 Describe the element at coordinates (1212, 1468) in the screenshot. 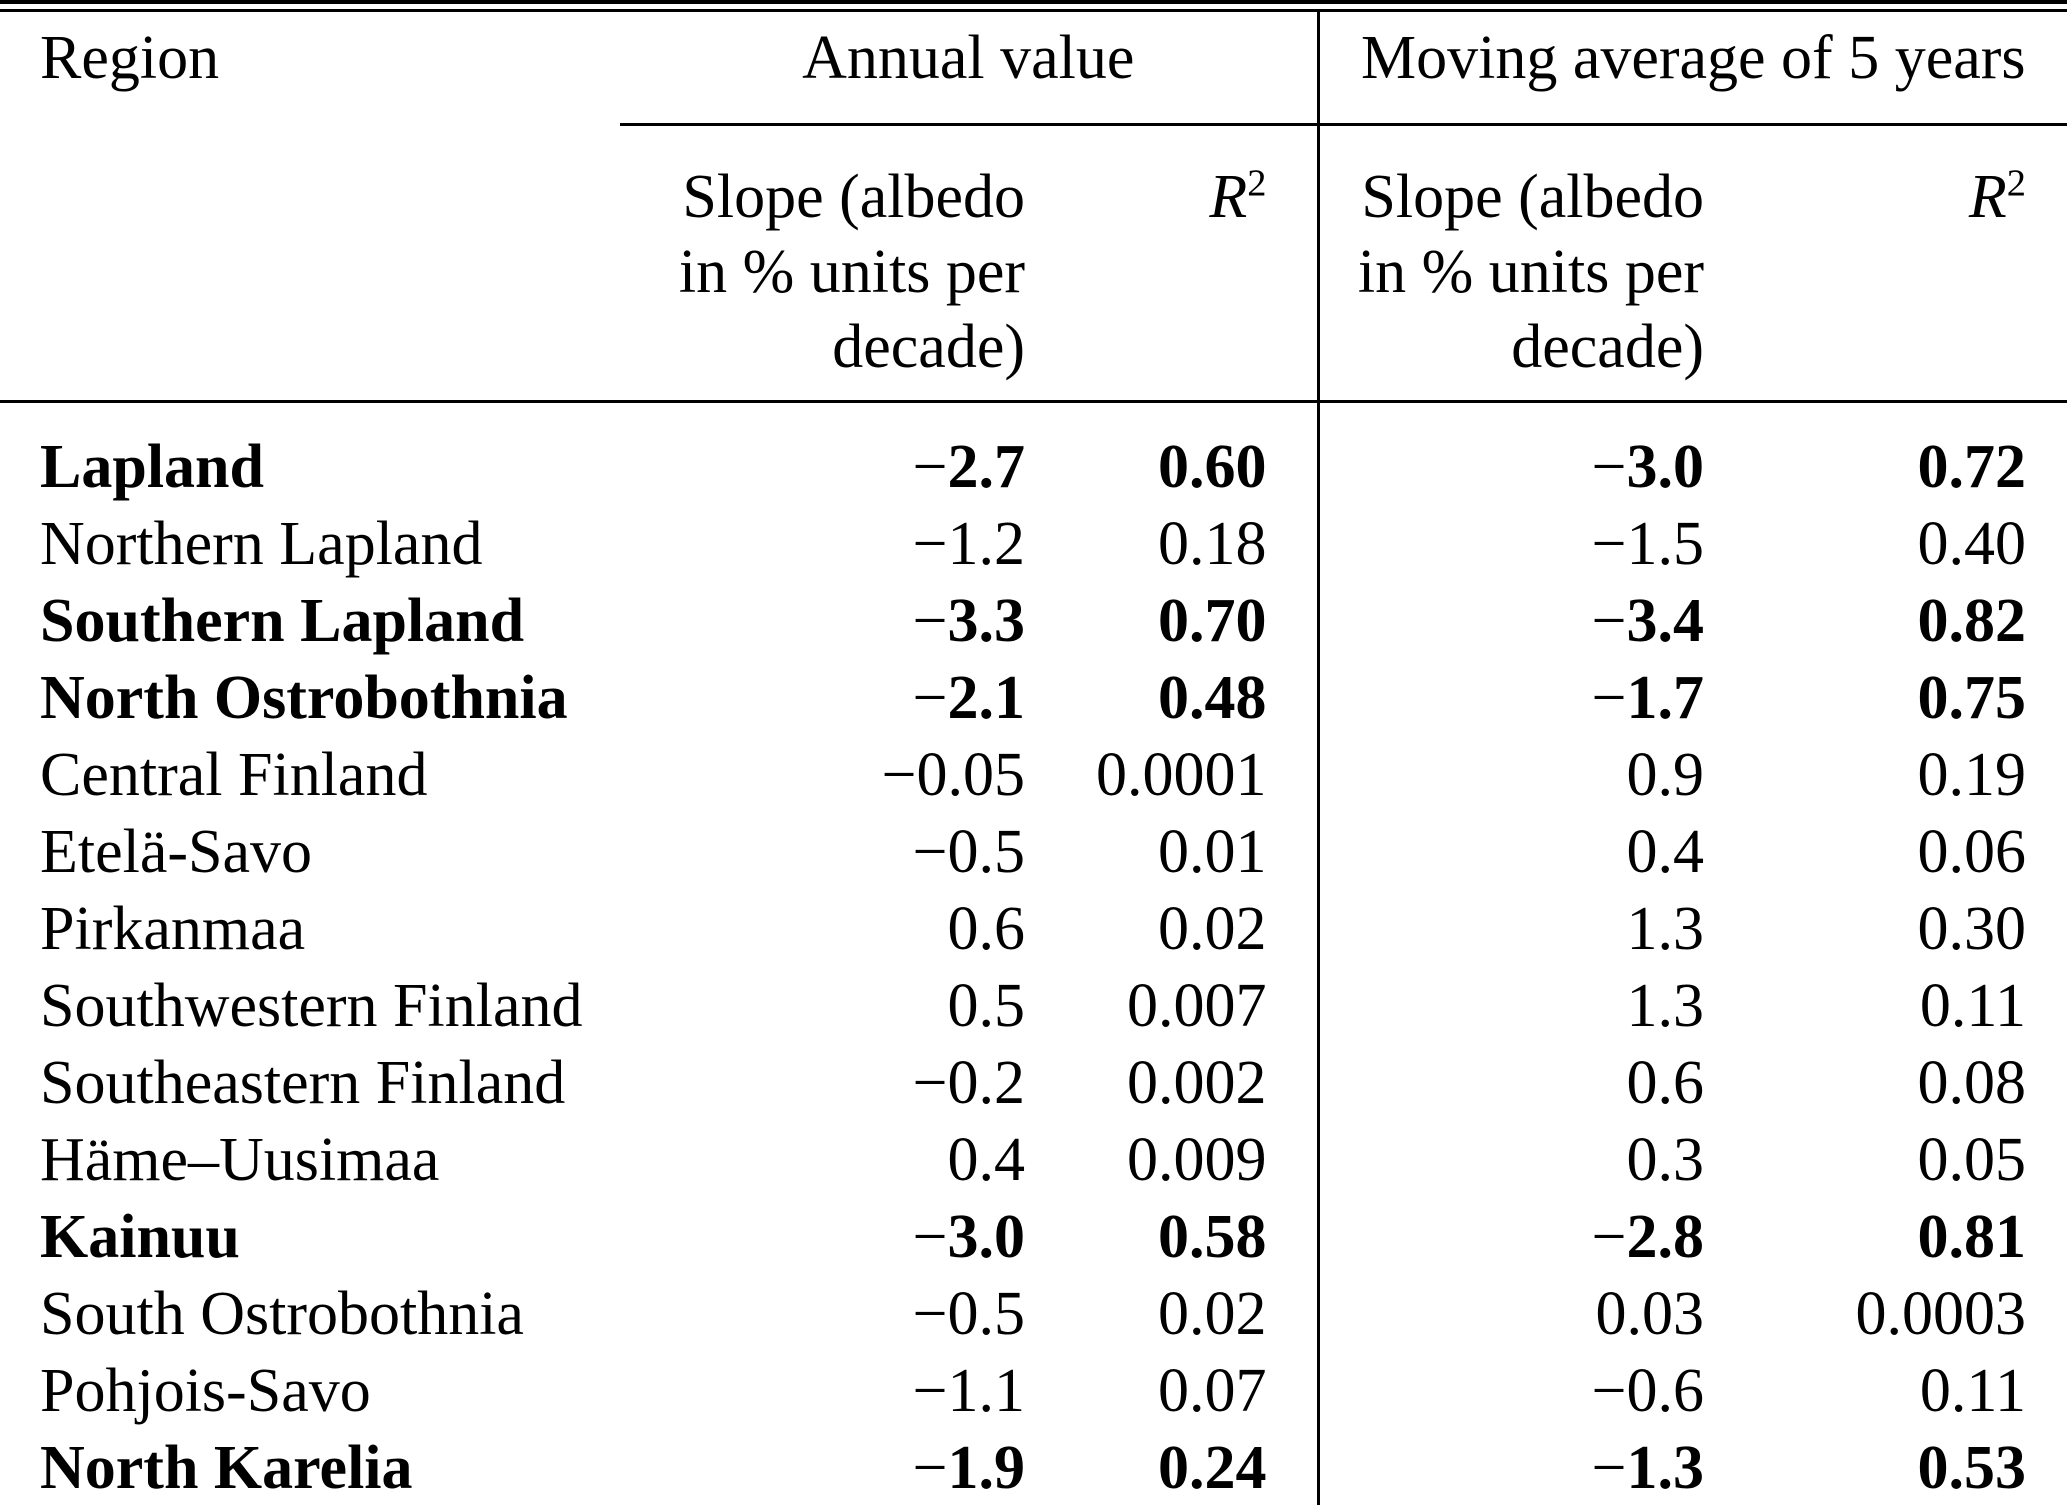

I see `annual-r2-cell: 0.24` at that location.